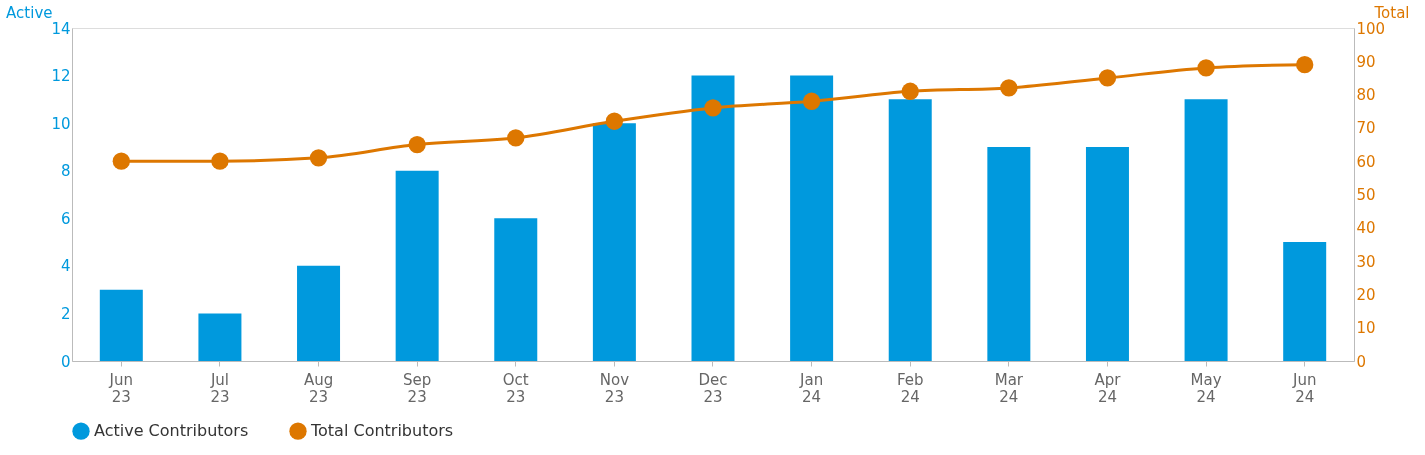 This screenshot has width=1425, height=455. What do you see at coordinates (1206, 388) in the screenshot?
I see `x-tick-label: May 24` at bounding box center [1206, 388].